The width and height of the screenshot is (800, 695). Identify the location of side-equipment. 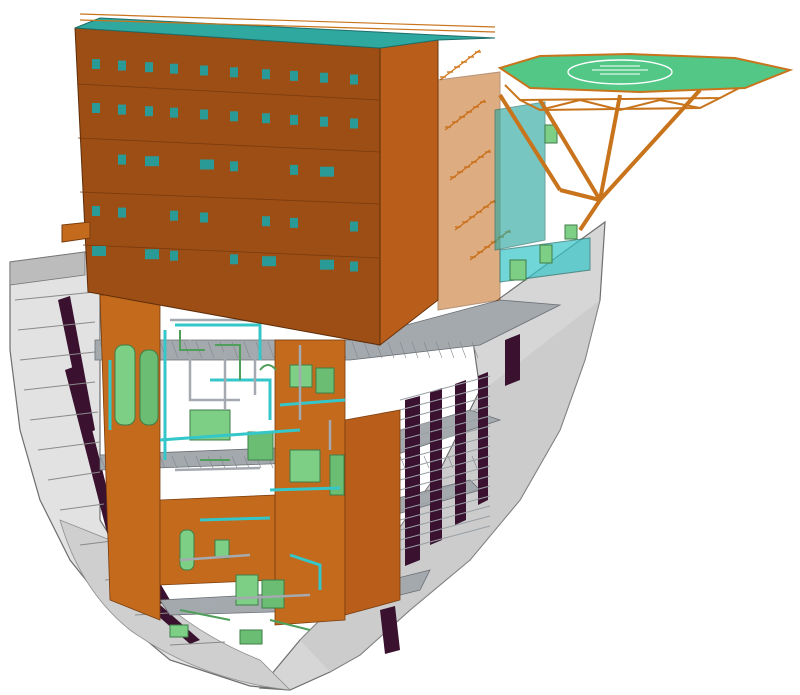
(543, 202).